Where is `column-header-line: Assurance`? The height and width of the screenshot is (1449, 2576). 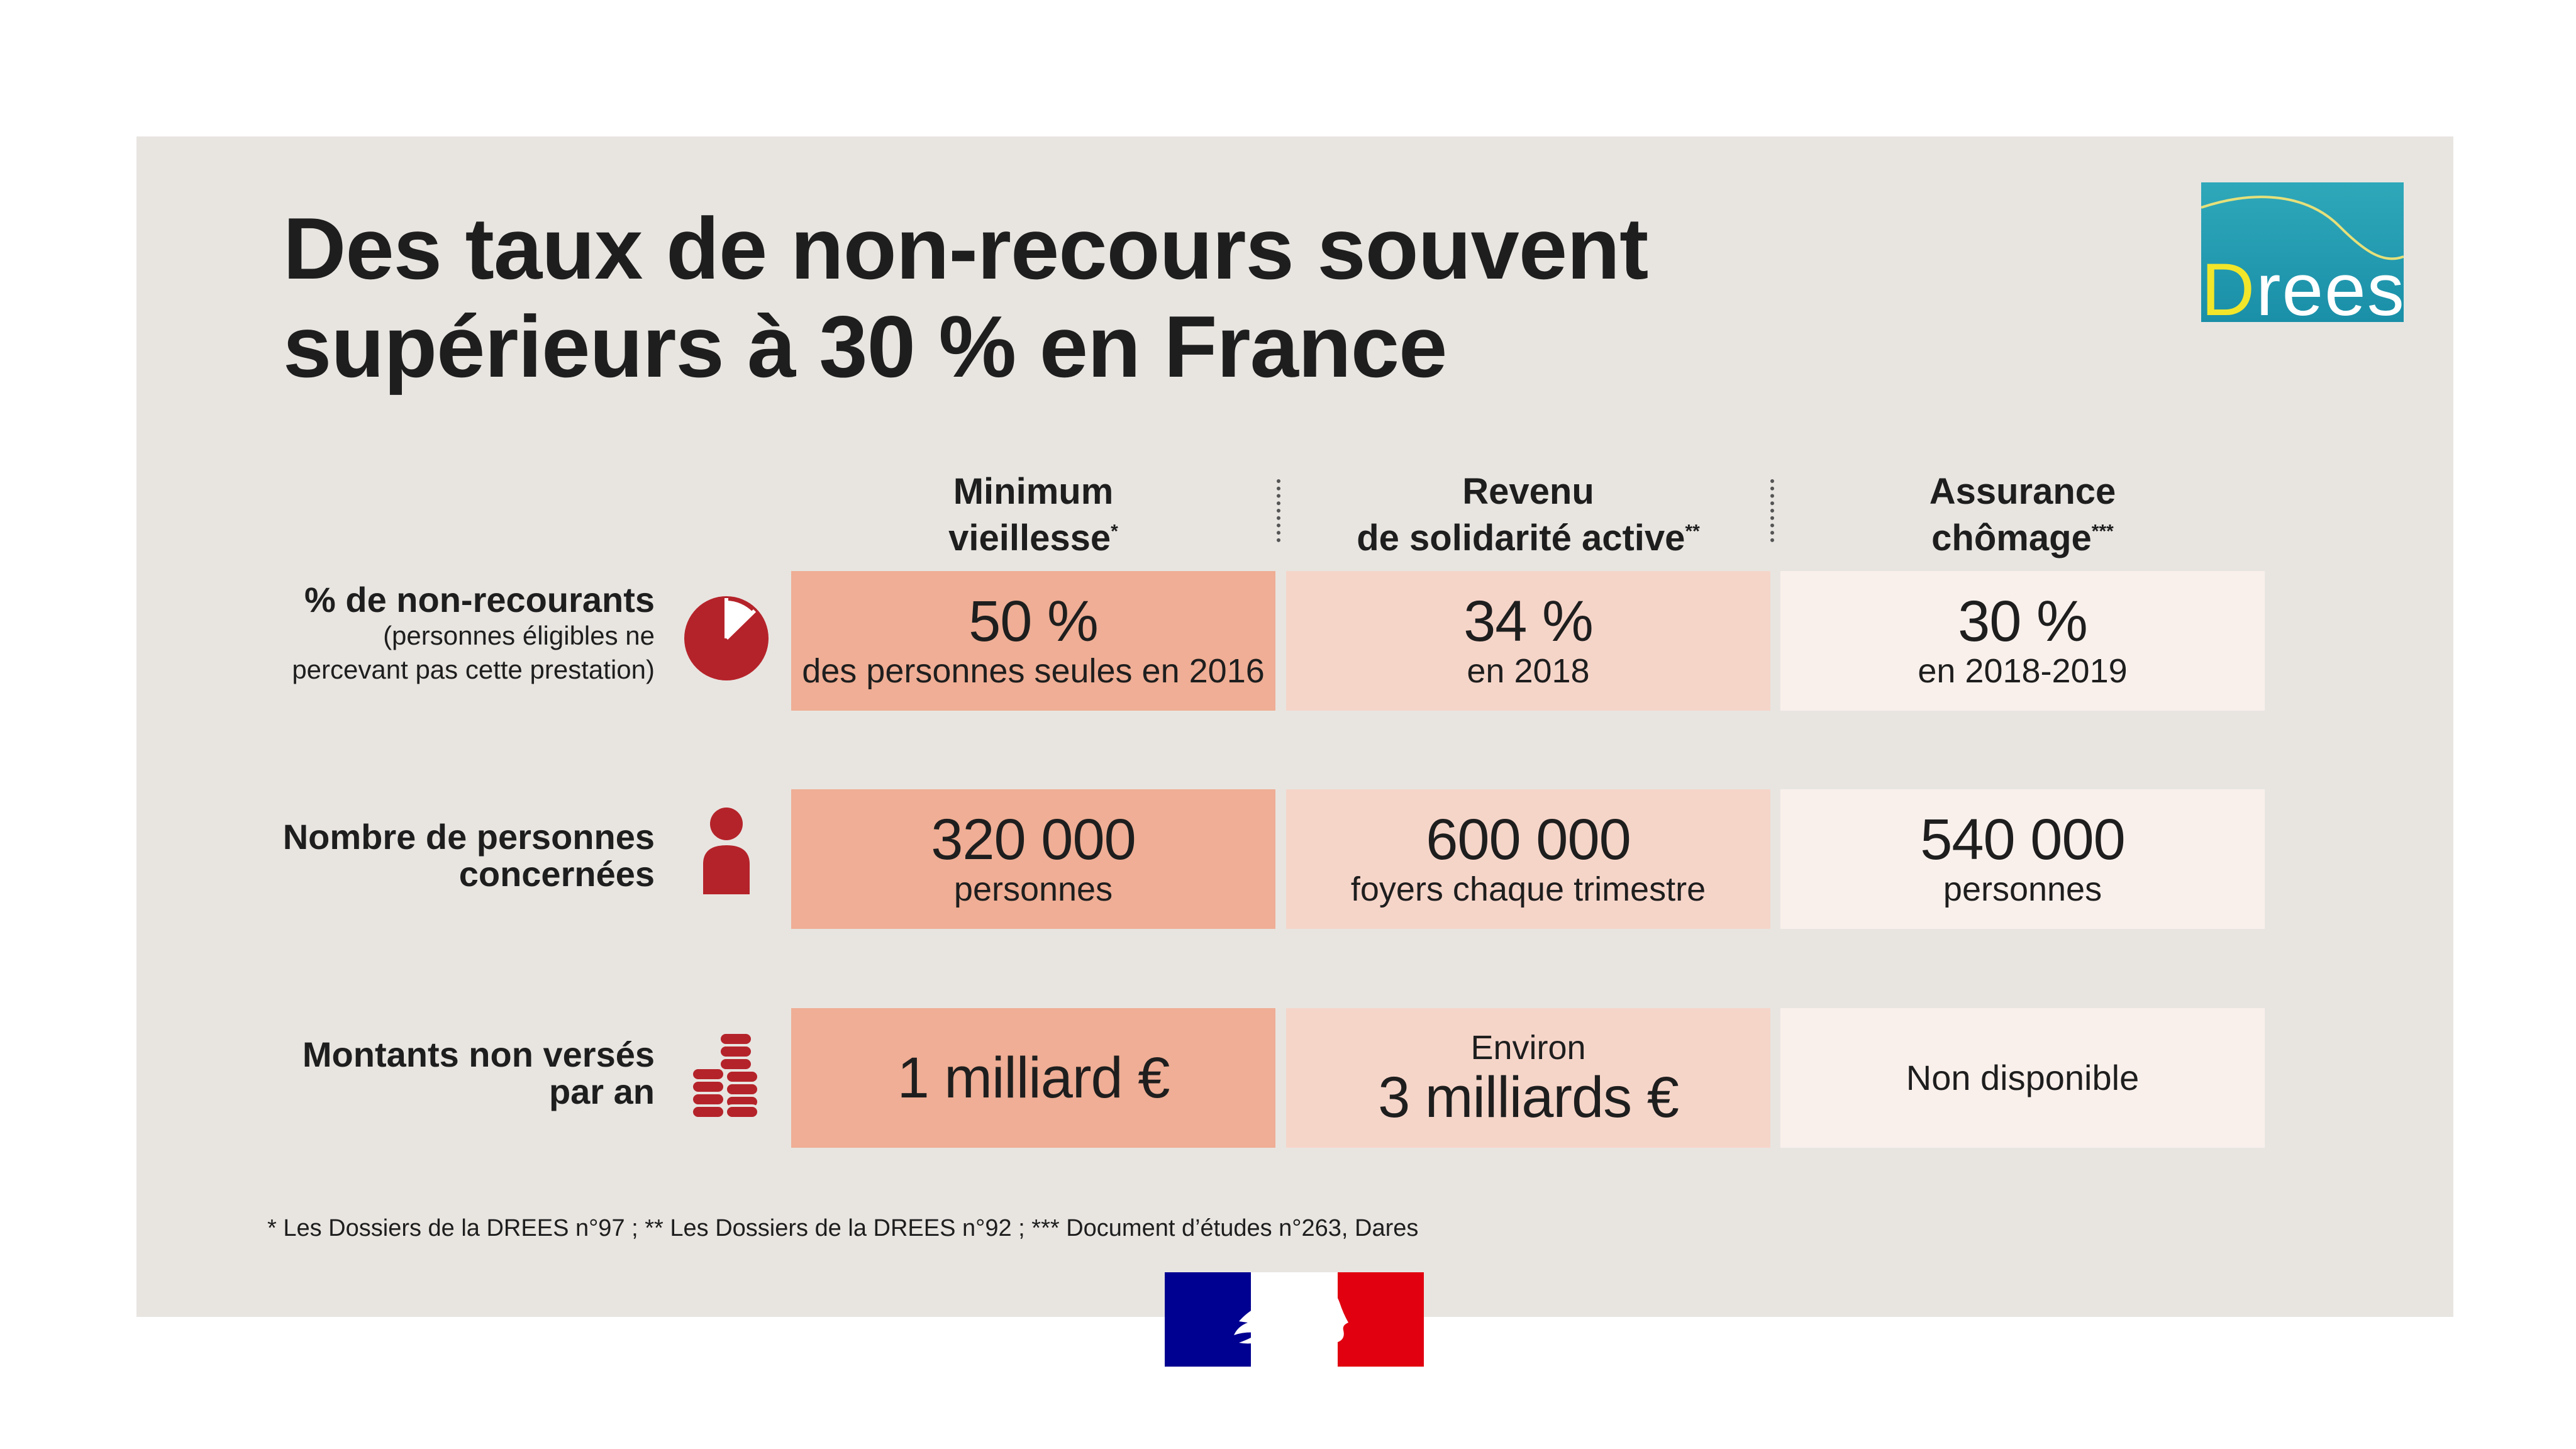 column-header-line: Assurance is located at coordinates (2022, 491).